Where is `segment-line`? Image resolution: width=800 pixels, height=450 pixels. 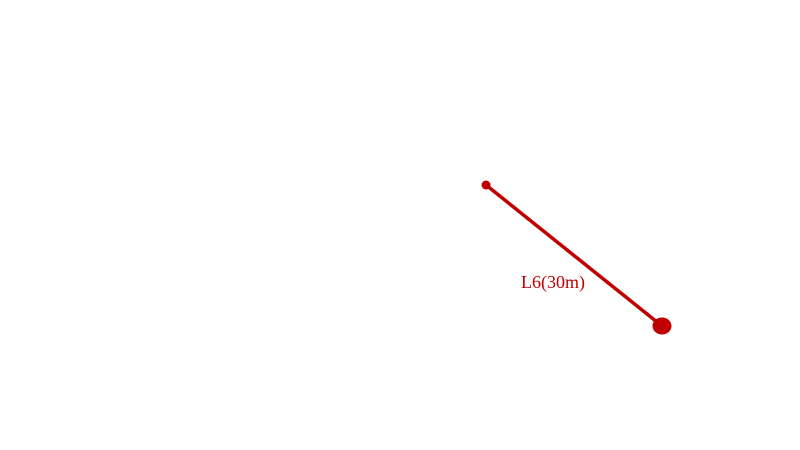
segment-line is located at coordinates (574, 255).